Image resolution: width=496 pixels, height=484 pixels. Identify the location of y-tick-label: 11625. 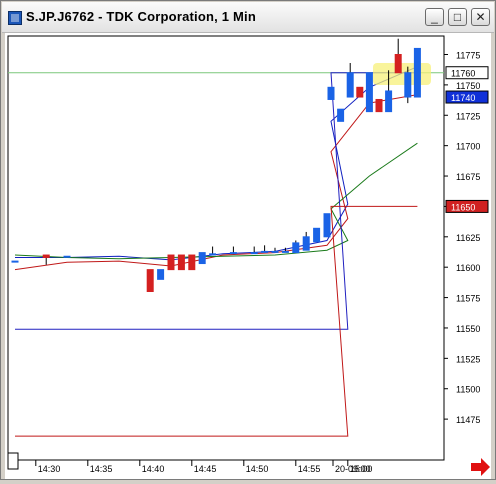
(468, 238).